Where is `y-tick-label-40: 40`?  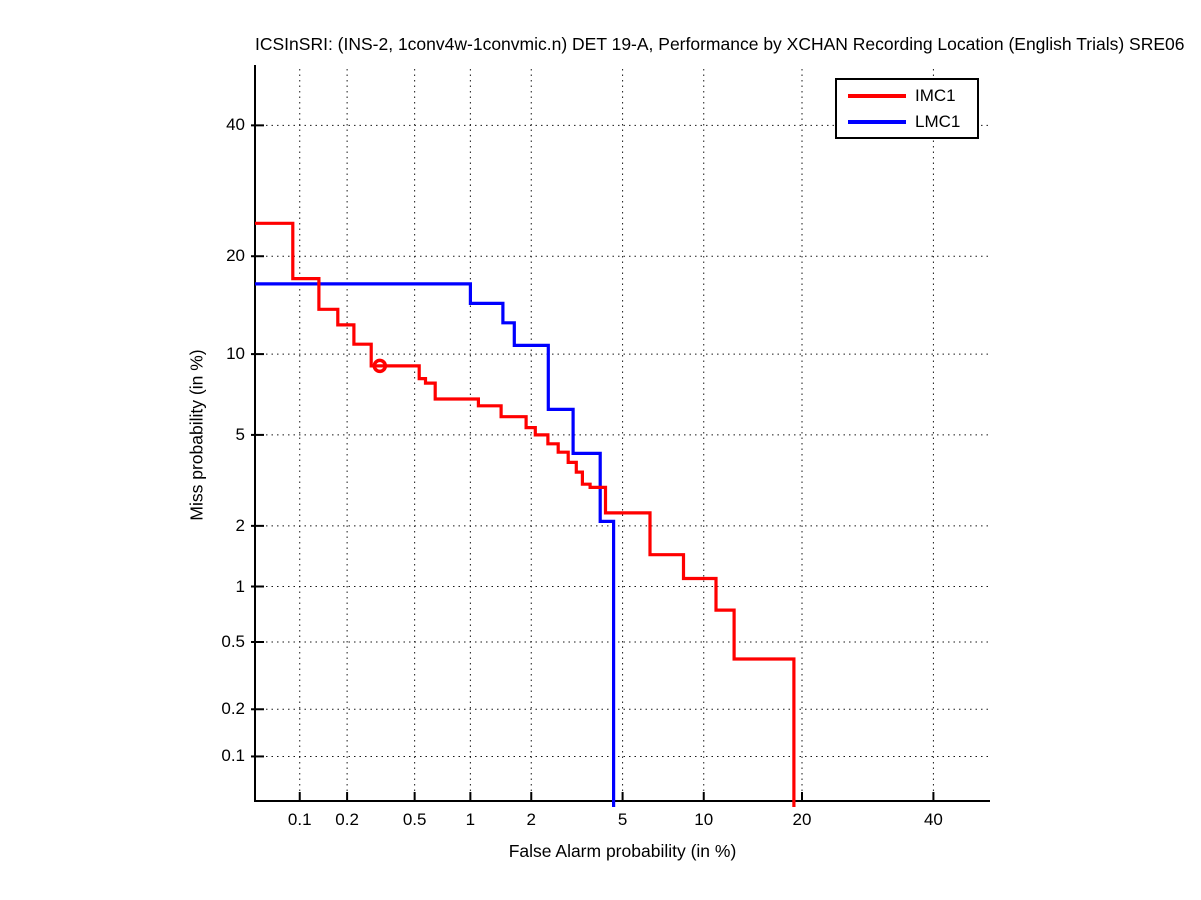 y-tick-label-40: 40 is located at coordinates (235, 125).